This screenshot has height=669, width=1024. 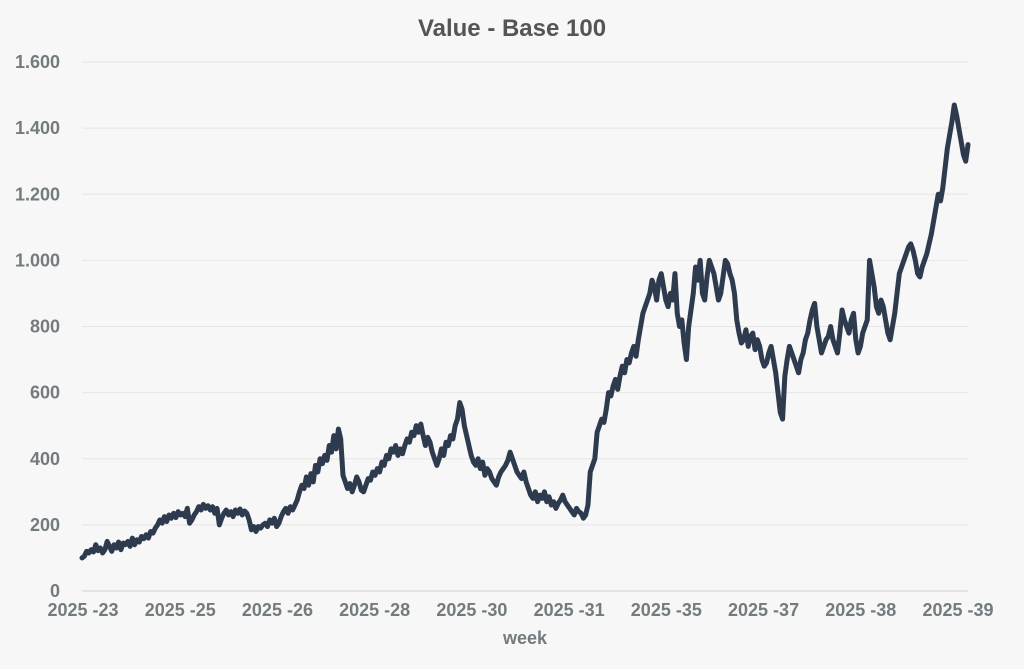 I want to click on y-axis-ticks: 0 200 400 600 800 1.000 1.200 1.400 1.600, so click(x=37, y=326).